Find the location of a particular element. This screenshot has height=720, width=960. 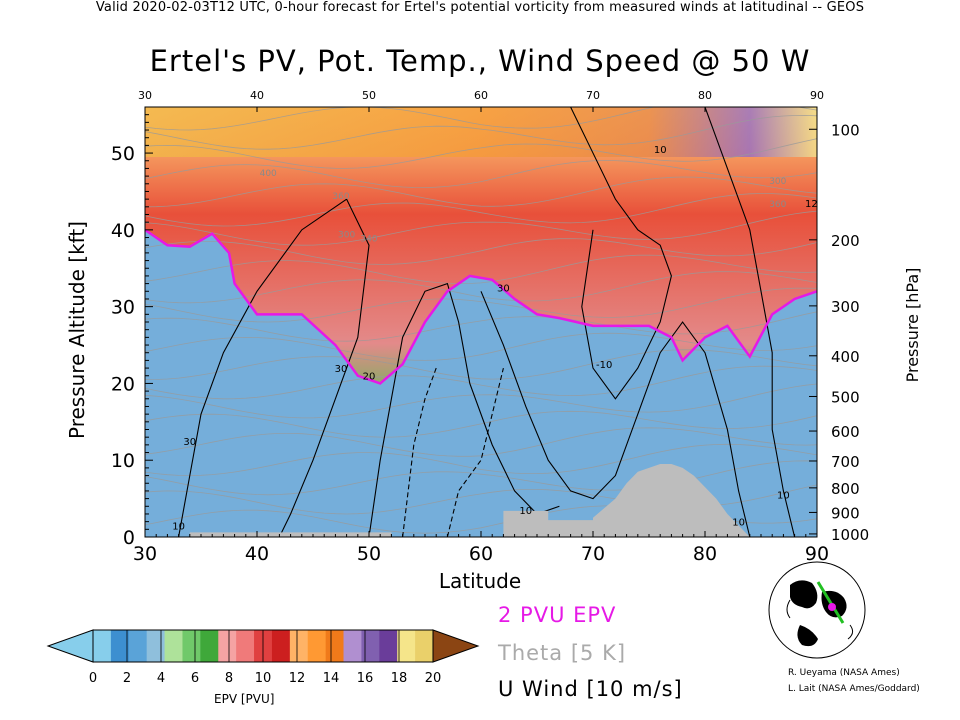

colorbar-tick-label: 10 is located at coordinates (263, 678).